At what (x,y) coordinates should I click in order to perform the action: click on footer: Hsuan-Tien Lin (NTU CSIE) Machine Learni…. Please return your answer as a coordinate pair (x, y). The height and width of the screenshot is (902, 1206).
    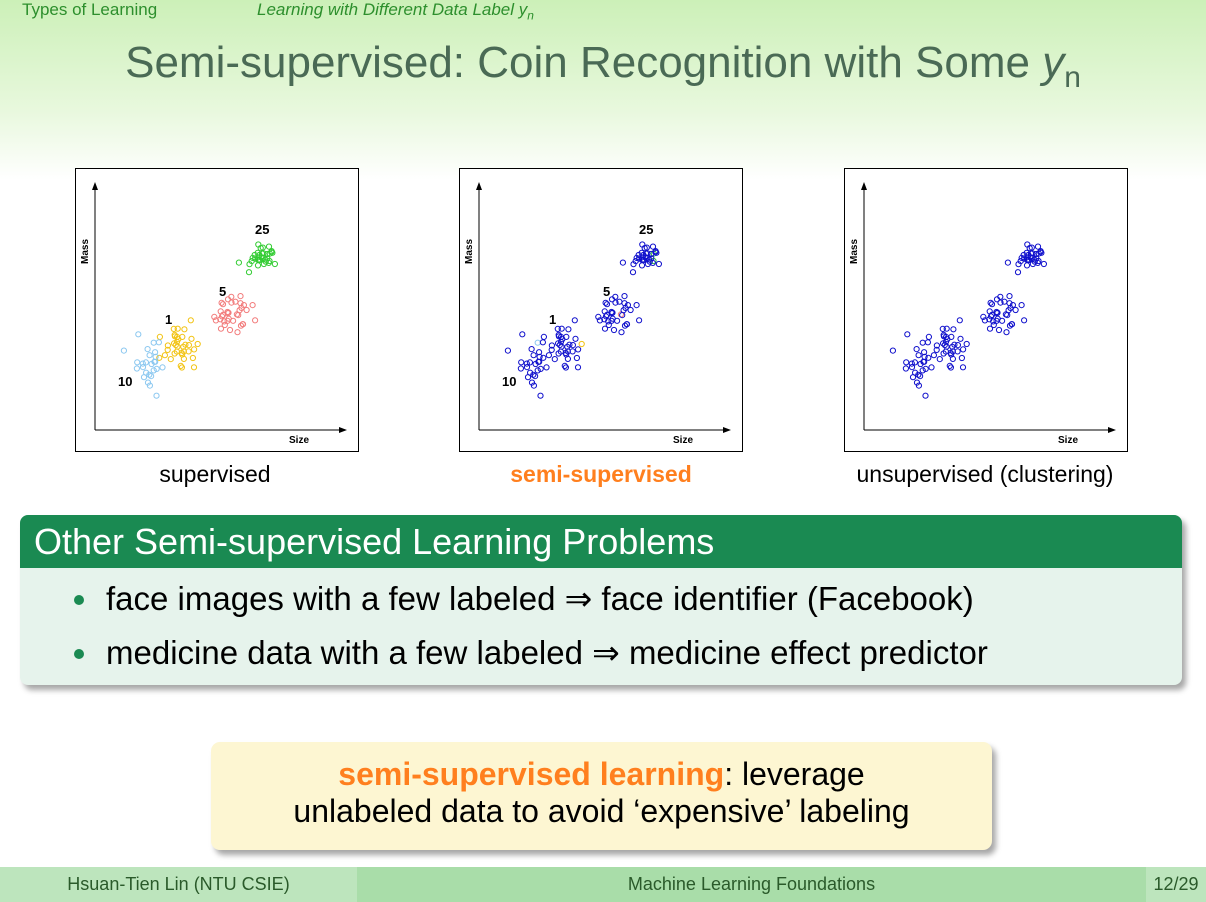
    Looking at the image, I should click on (603, 884).